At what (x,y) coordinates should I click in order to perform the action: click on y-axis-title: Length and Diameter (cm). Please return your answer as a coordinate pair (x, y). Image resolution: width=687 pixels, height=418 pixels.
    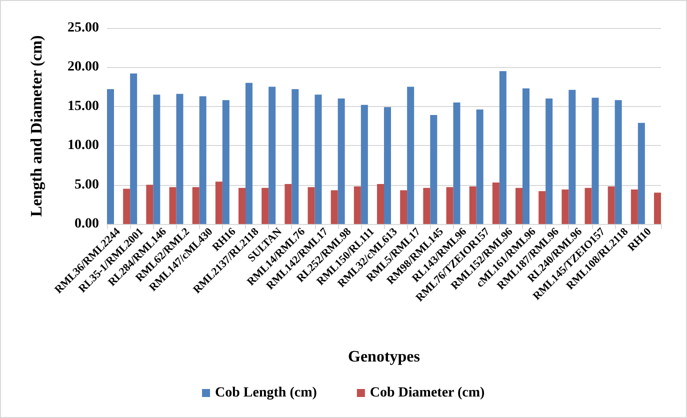
    Looking at the image, I should click on (37, 126).